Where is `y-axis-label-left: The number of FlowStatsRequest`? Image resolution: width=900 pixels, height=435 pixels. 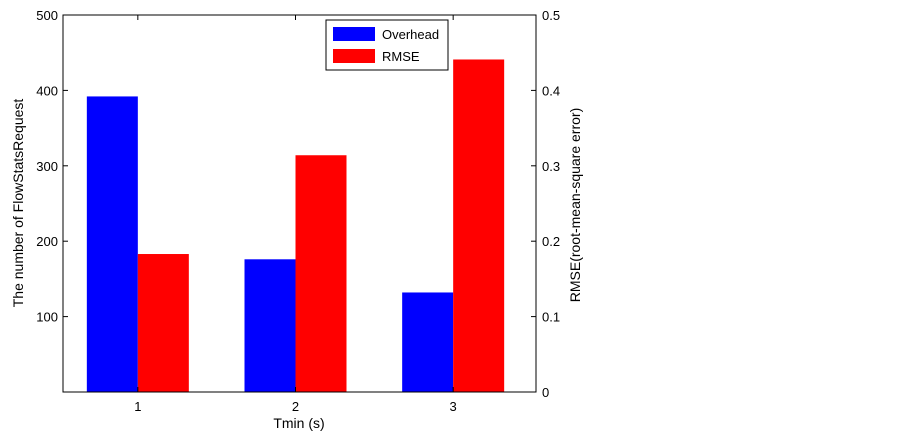 y-axis-label-left: The number of FlowStatsRequest is located at coordinates (18, 203).